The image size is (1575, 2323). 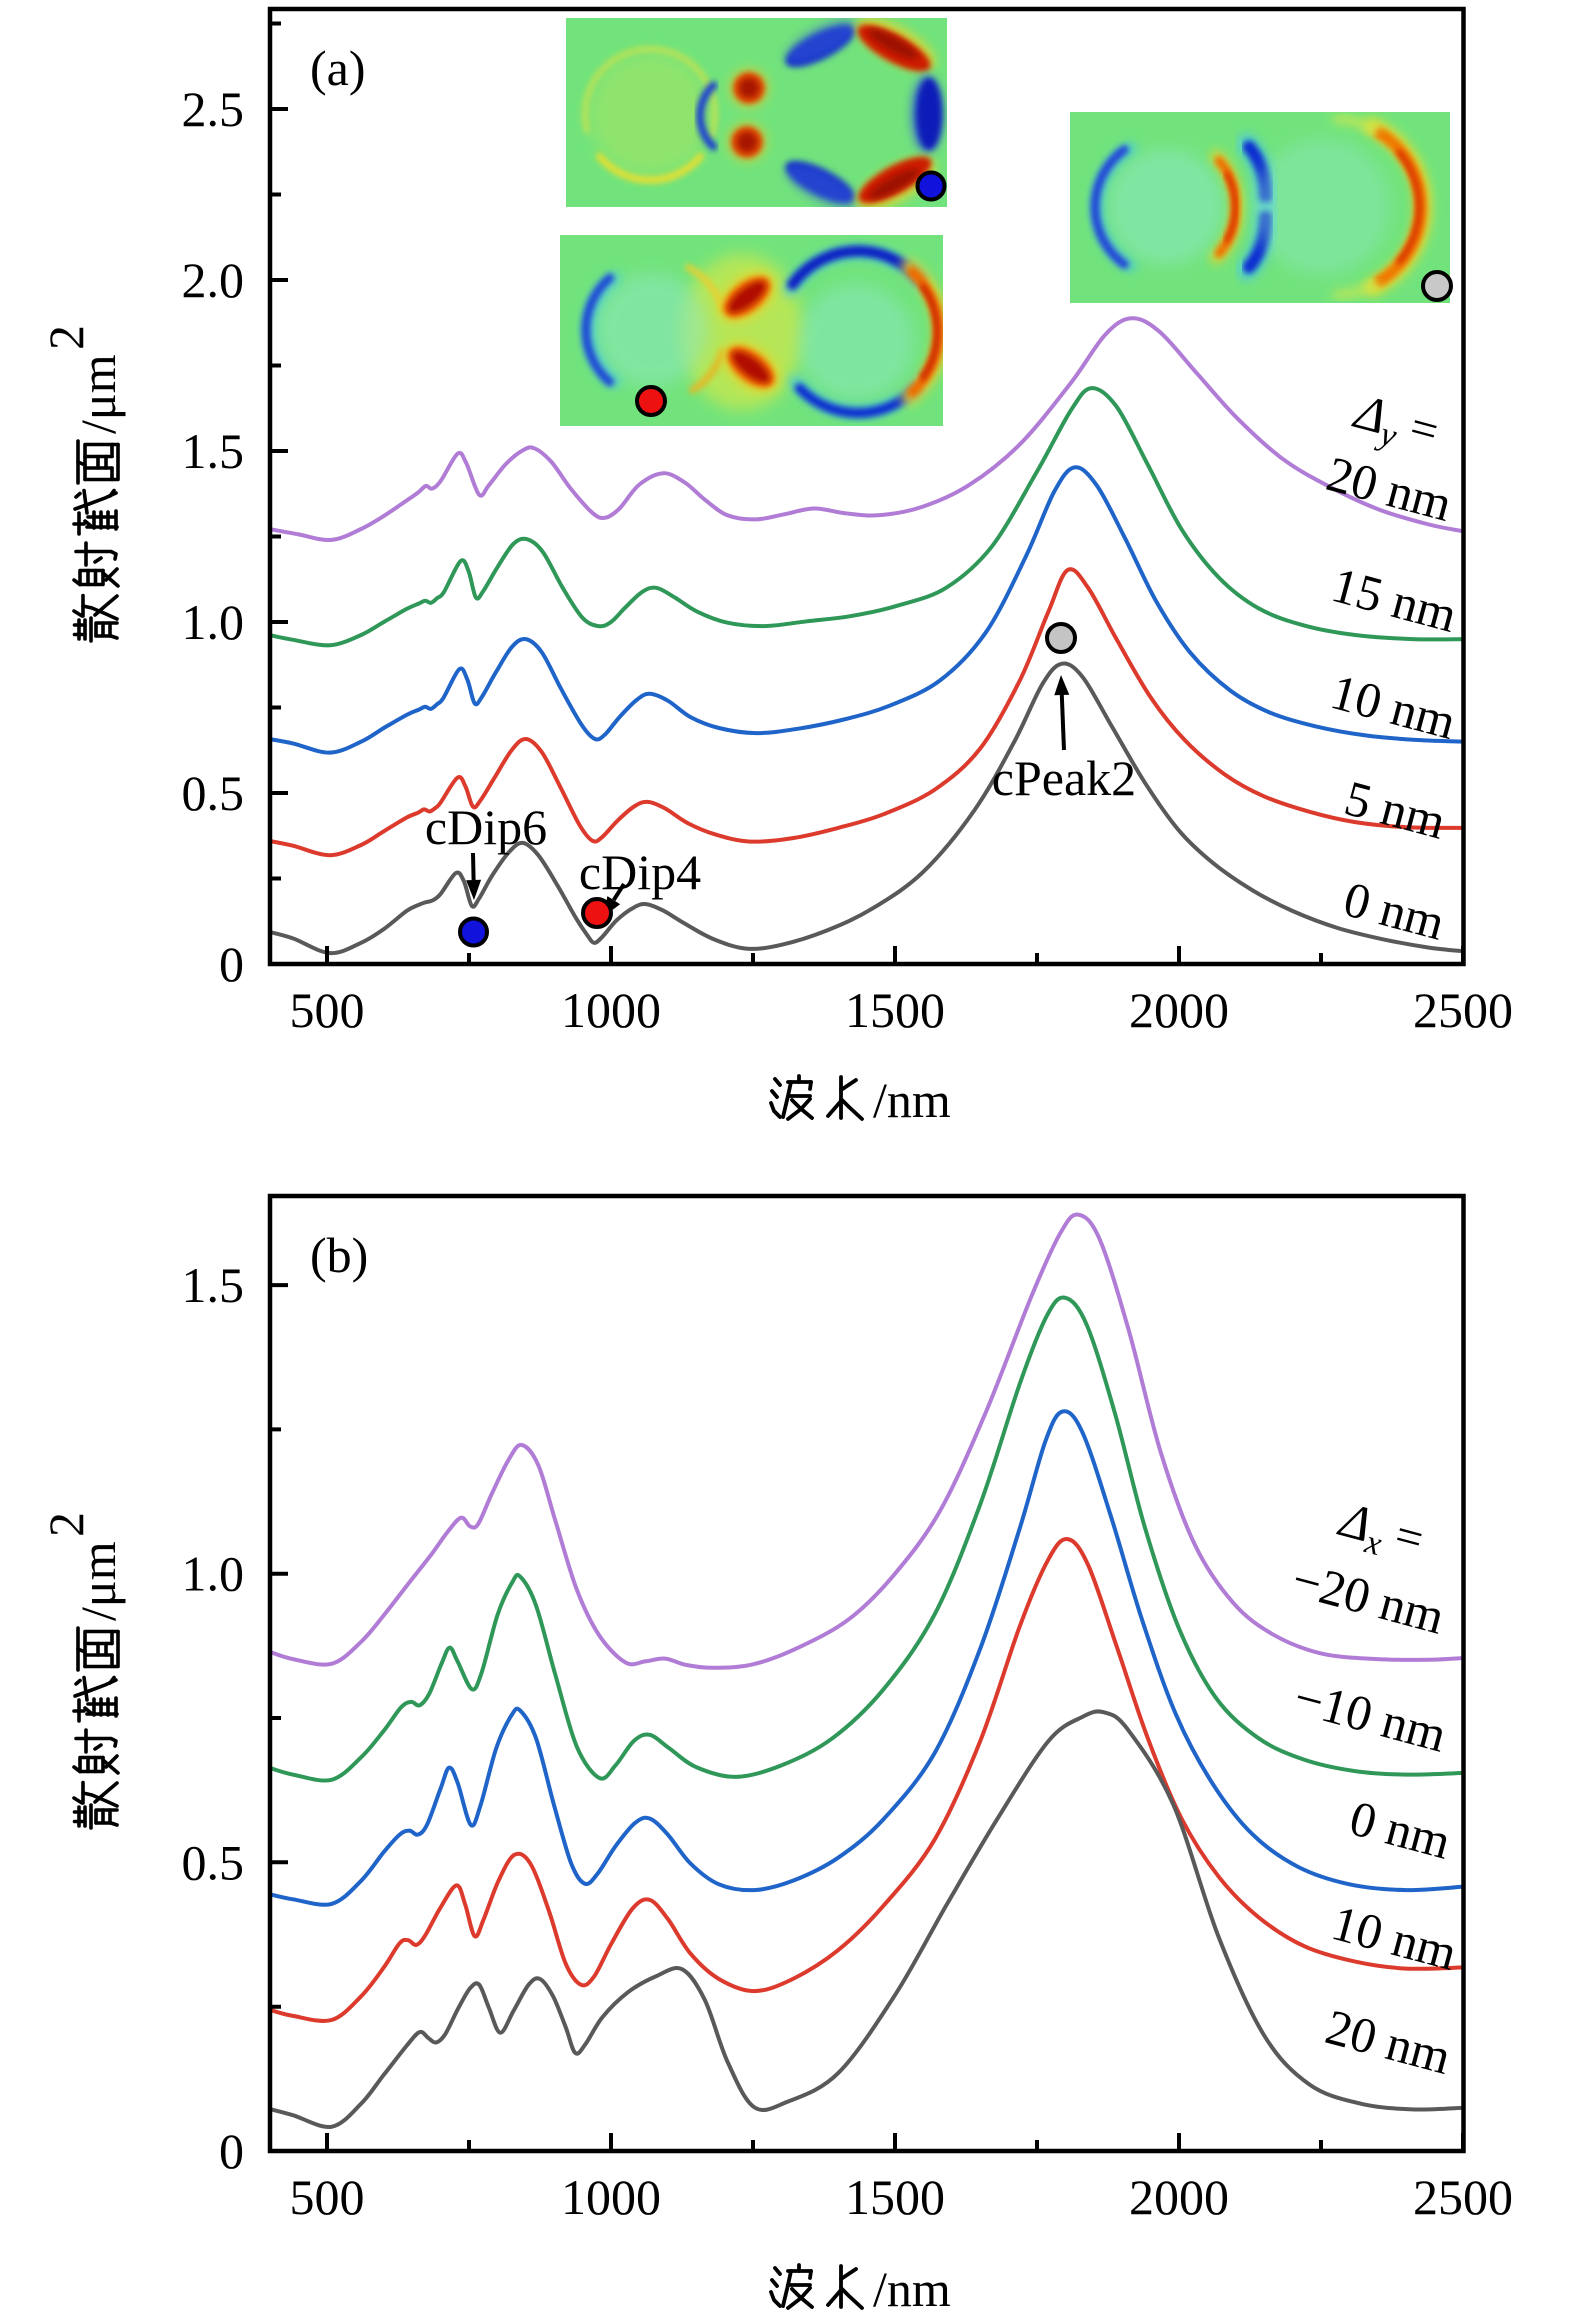 What do you see at coordinates (338, 68) in the screenshot?
I see `svg-text: (a)` at bounding box center [338, 68].